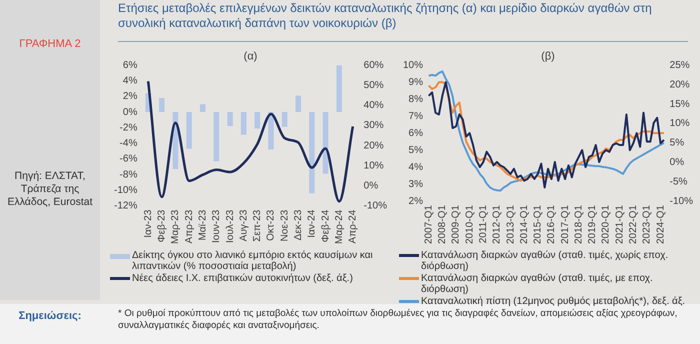 The image size is (700, 344). Describe the element at coordinates (253, 261) in the screenshot. I see `legend-label: Δείκτης όγκου στο λιανικό εμπόριο εκτός καυσίμων και λιπαντικών (% ποσοστιαία μεταβολή)` at that location.